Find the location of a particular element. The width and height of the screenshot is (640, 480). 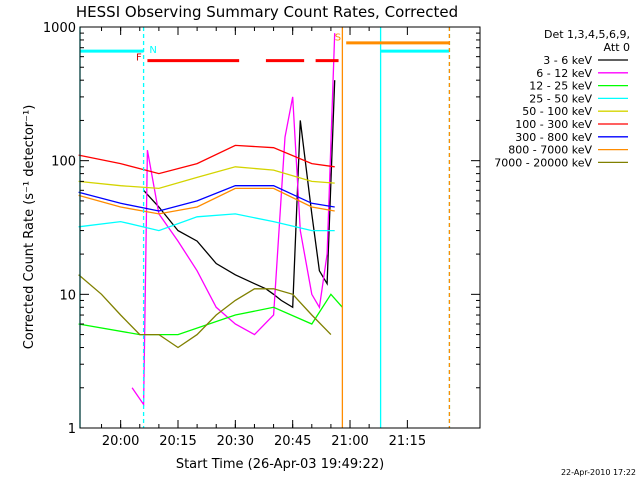

y-axis-label: Corrected Count Rate (s⁻¹ detector⁻¹) is located at coordinates (29, 227).